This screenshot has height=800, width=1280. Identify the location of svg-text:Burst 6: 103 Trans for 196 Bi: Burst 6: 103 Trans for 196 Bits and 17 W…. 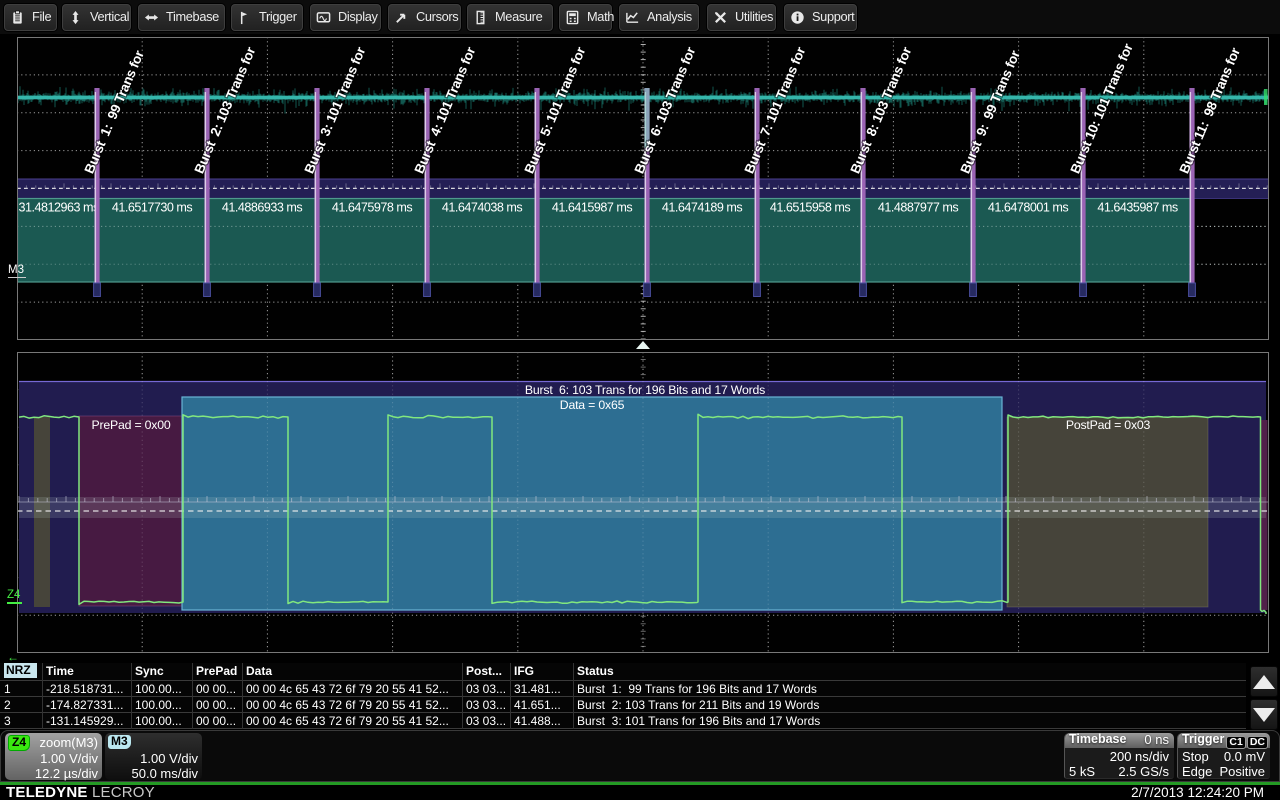
(645, 390).